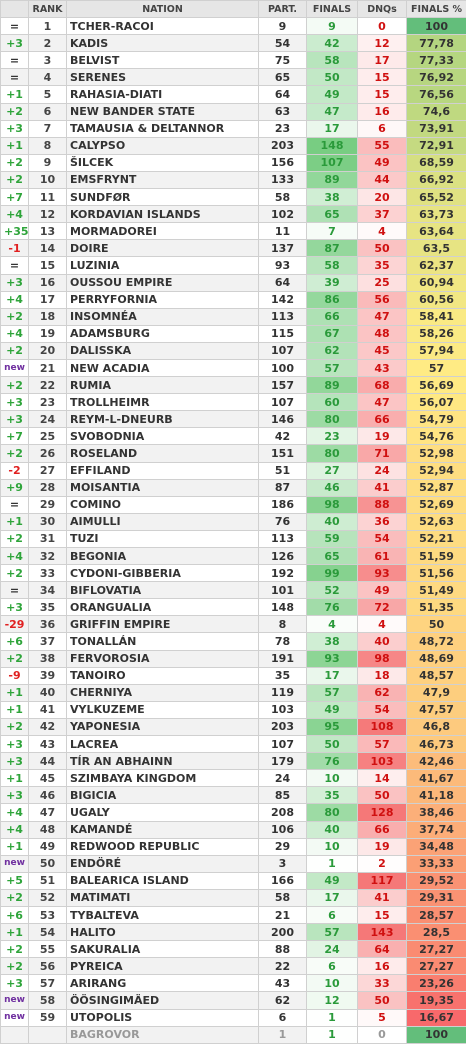  I want to click on participations: 137, so click(283, 248).